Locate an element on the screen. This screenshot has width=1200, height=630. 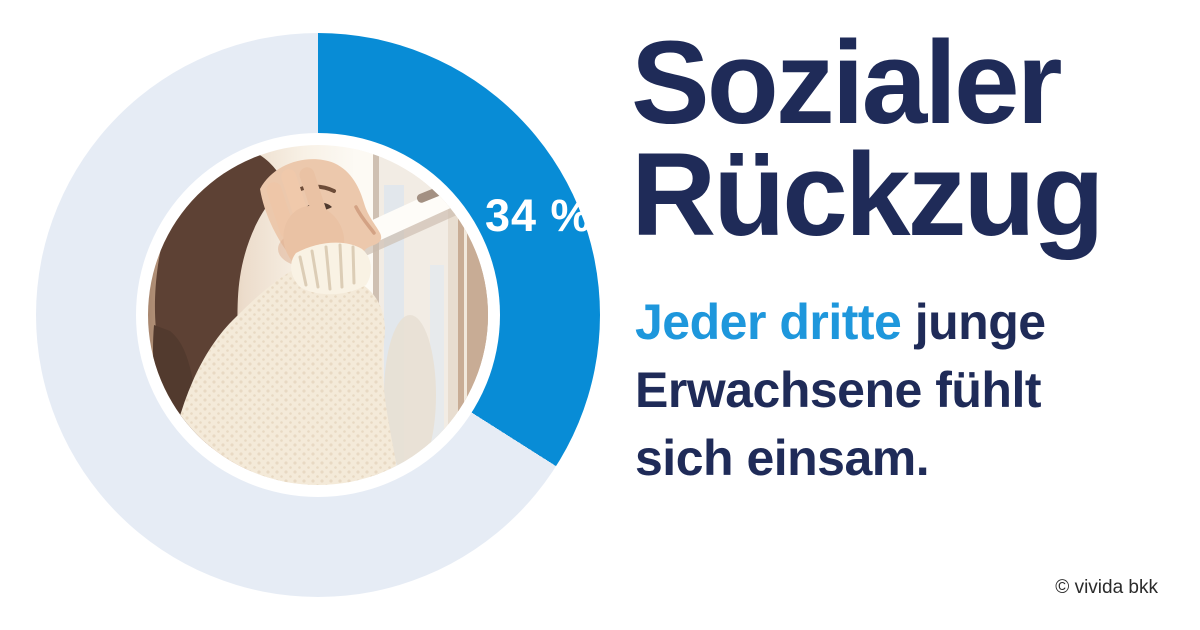
donut-percentage-label: 34 % is located at coordinates (538, 215).